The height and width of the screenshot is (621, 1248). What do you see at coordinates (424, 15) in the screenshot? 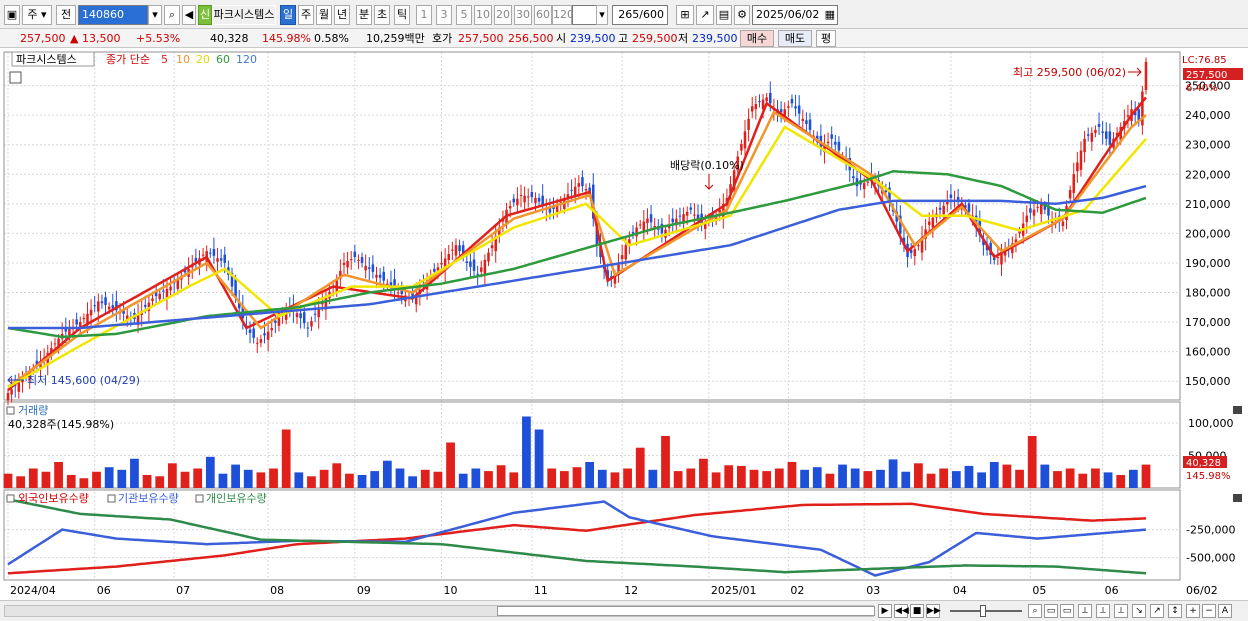
I see `interval-1-button: 1` at bounding box center [424, 15].